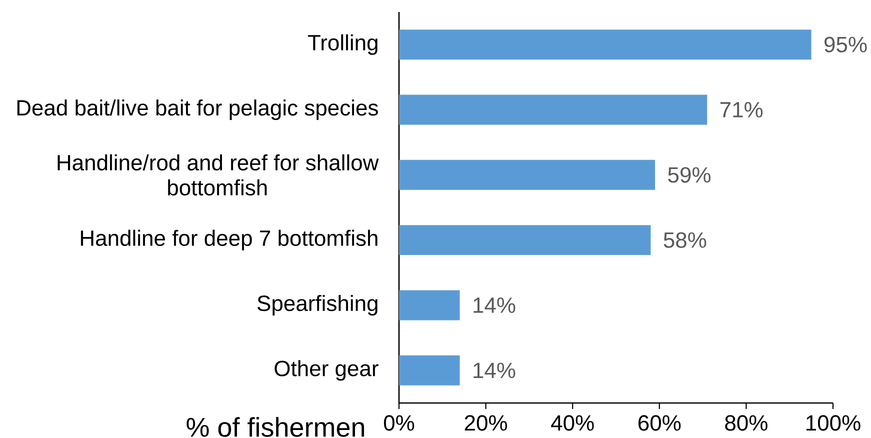 The height and width of the screenshot is (438, 871). What do you see at coordinates (343, 44) in the screenshot?
I see `y-tick-label: Trolling` at bounding box center [343, 44].